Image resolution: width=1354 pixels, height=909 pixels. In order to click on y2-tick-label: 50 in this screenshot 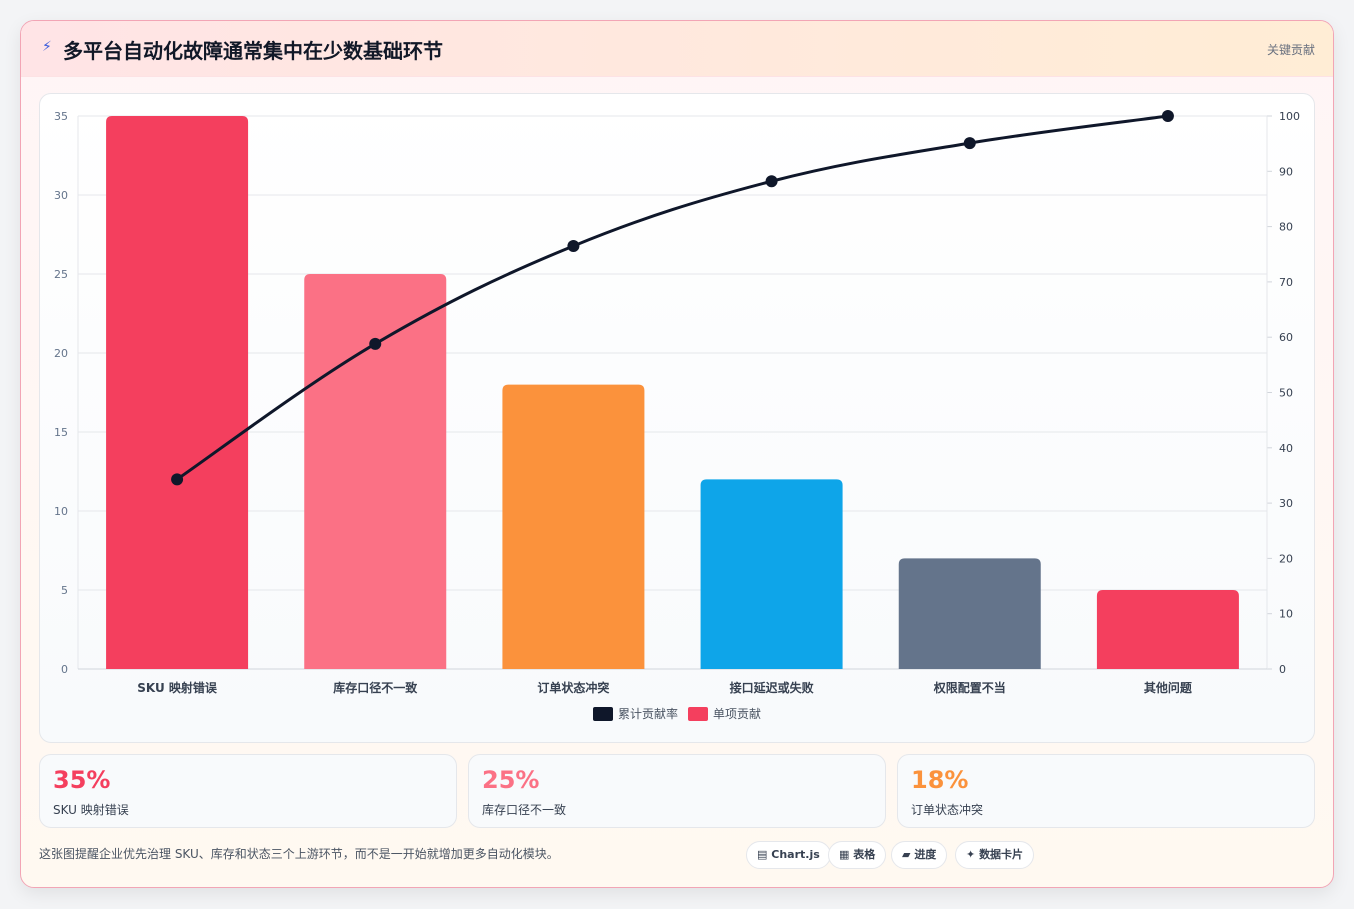, I will do `click(1286, 393)`.